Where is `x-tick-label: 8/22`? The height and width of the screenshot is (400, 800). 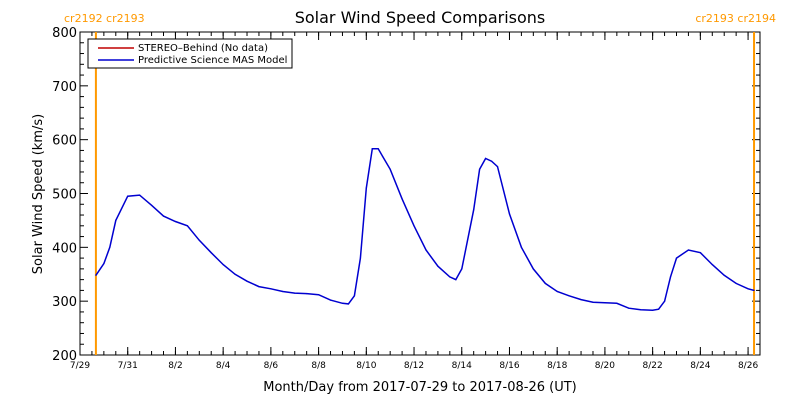
x-tick-label: 8/22 is located at coordinates (653, 366).